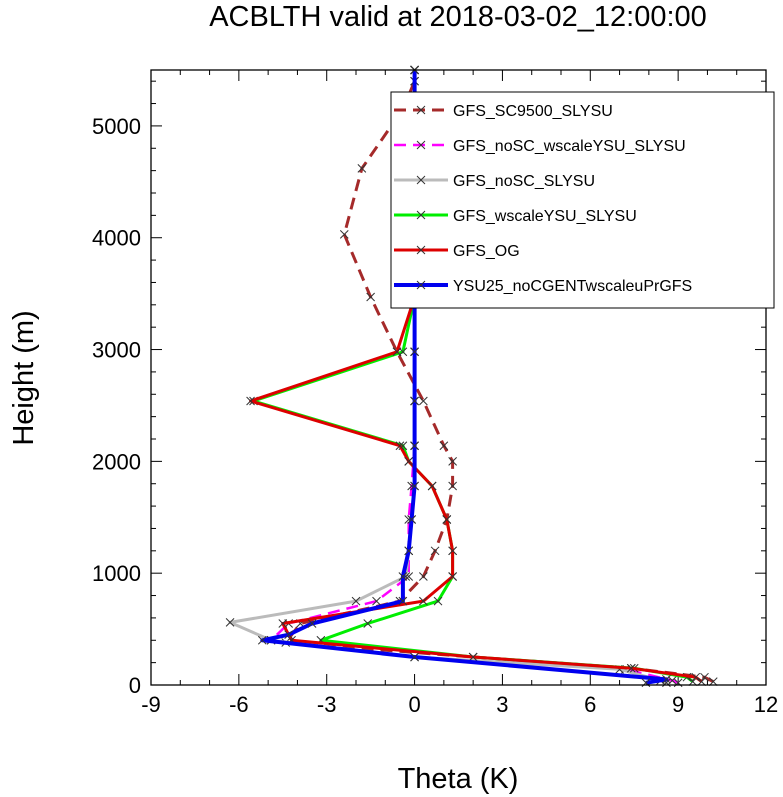  Describe the element at coordinates (239, 704) in the screenshot. I see `x-tick-label: -6` at that location.